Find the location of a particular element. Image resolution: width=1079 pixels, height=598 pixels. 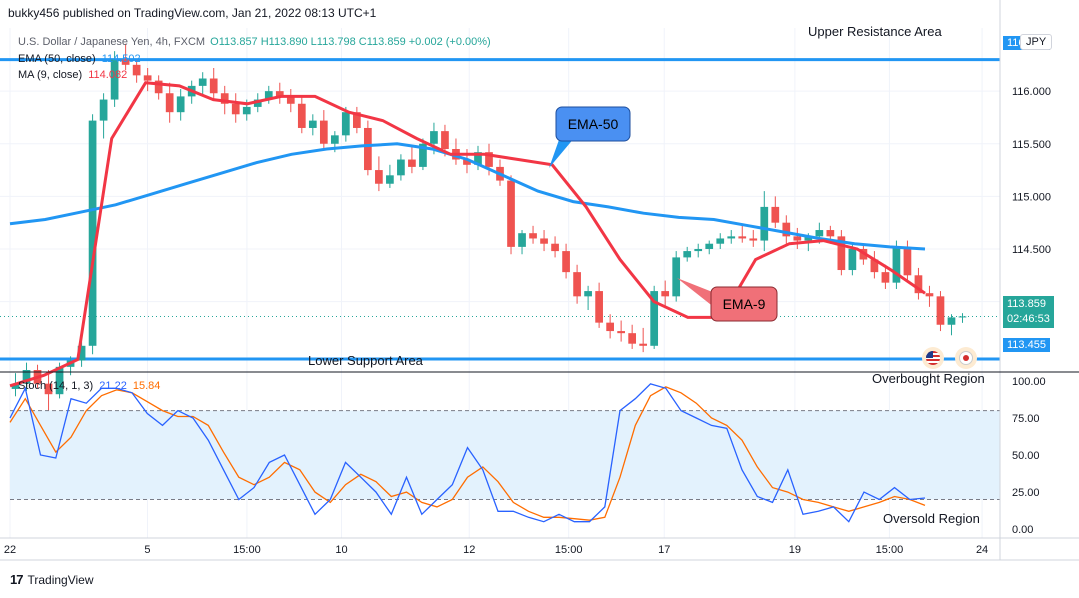

bar-countdown: 02:46:53 is located at coordinates (1028, 319).